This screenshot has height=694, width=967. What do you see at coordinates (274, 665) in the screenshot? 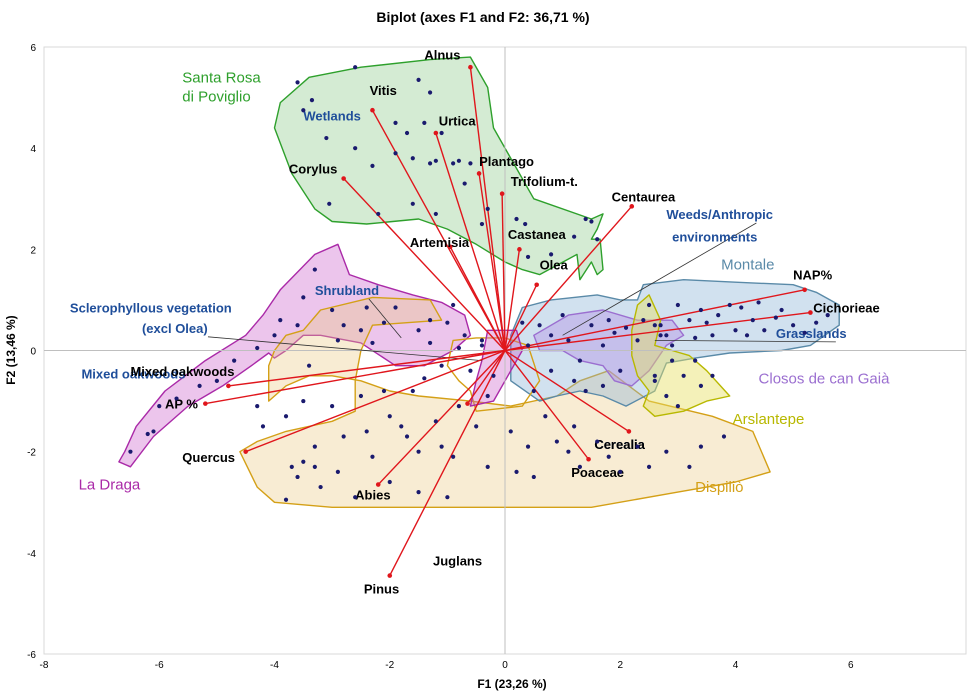
I see `x-tick-label: -4` at bounding box center [274, 665].